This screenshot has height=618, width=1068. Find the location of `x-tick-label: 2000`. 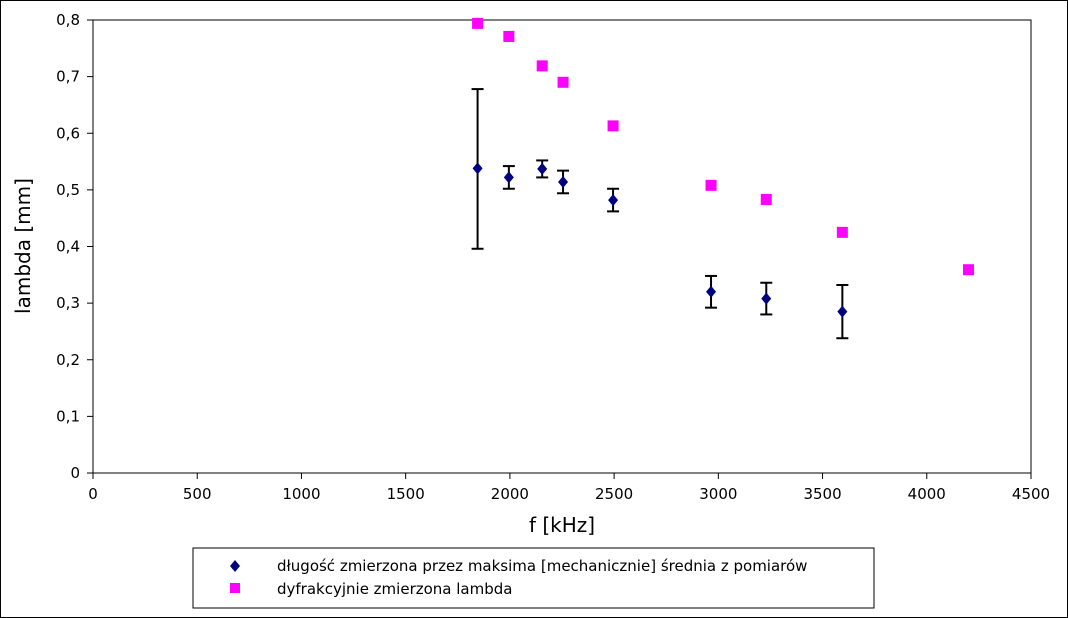

x-tick-label: 2000 is located at coordinates (510, 494).